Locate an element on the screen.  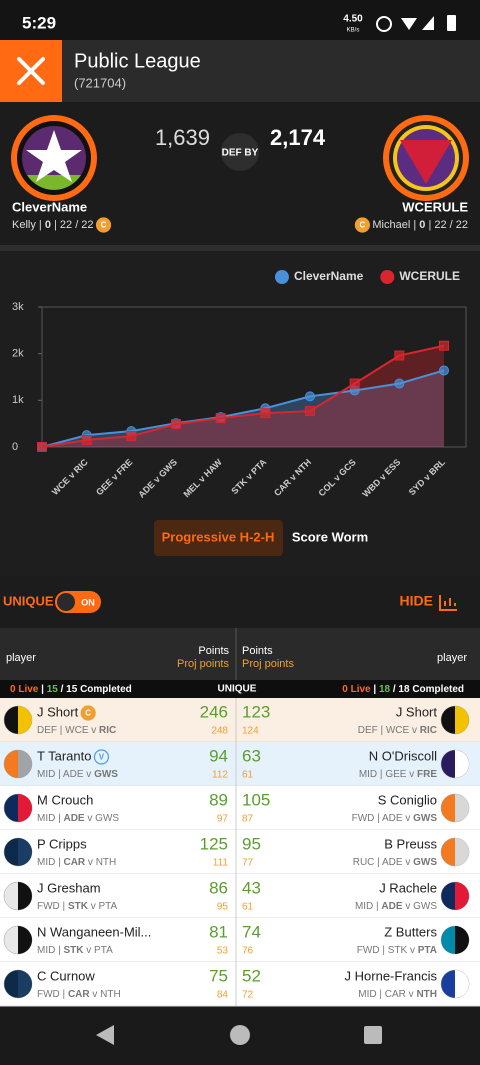
points: 105 is located at coordinates (256, 799).